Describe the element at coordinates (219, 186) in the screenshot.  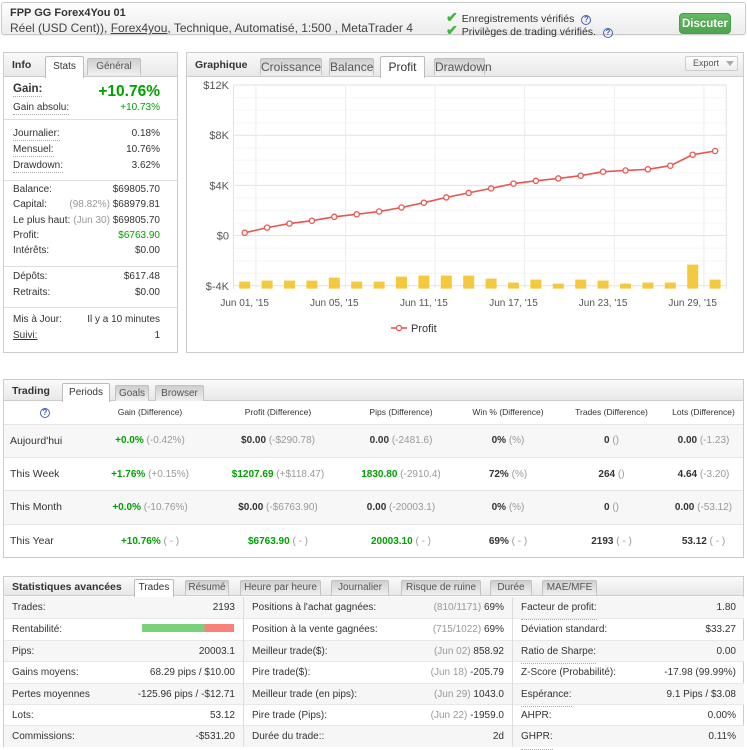
I see `svg-text: $4K` at that location.